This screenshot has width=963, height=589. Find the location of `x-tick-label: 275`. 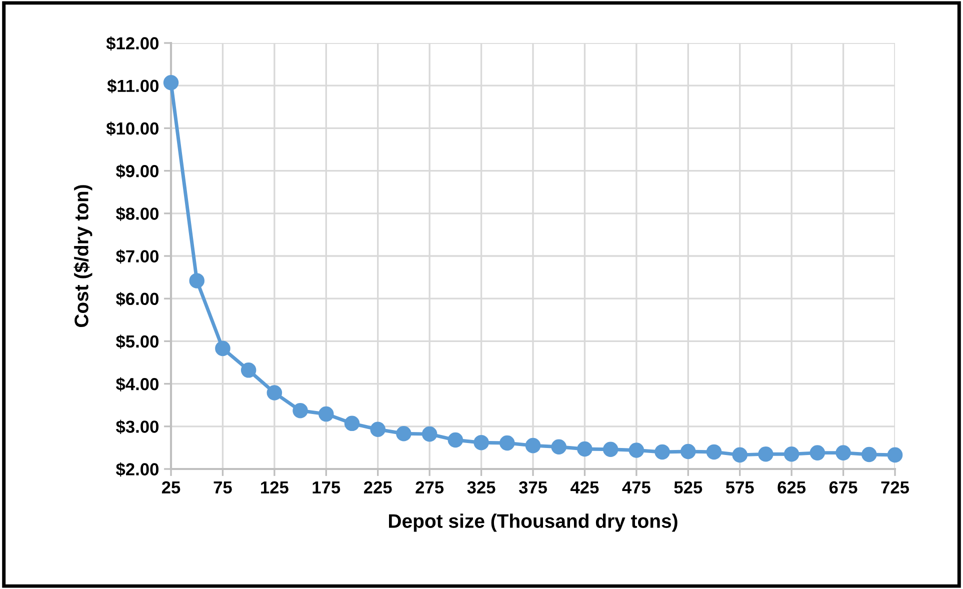

x-tick-label: 275 is located at coordinates (430, 487).